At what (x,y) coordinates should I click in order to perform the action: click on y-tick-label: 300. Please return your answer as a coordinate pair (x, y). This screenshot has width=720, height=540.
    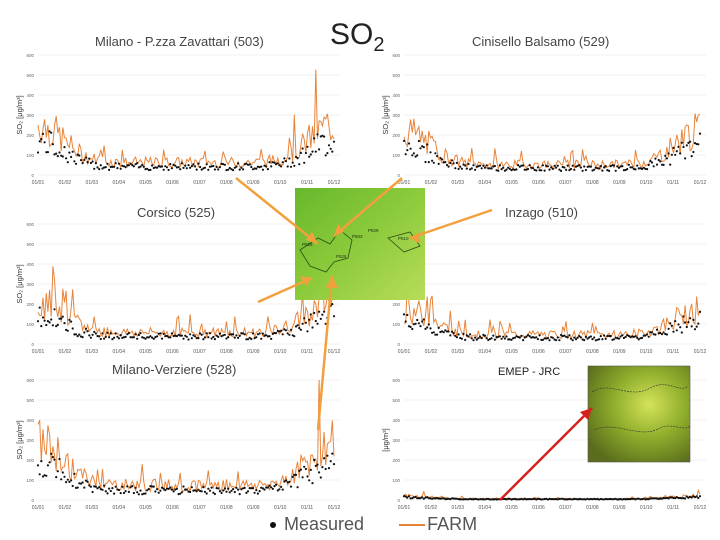
    Looking at the image, I should click on (30, 284).